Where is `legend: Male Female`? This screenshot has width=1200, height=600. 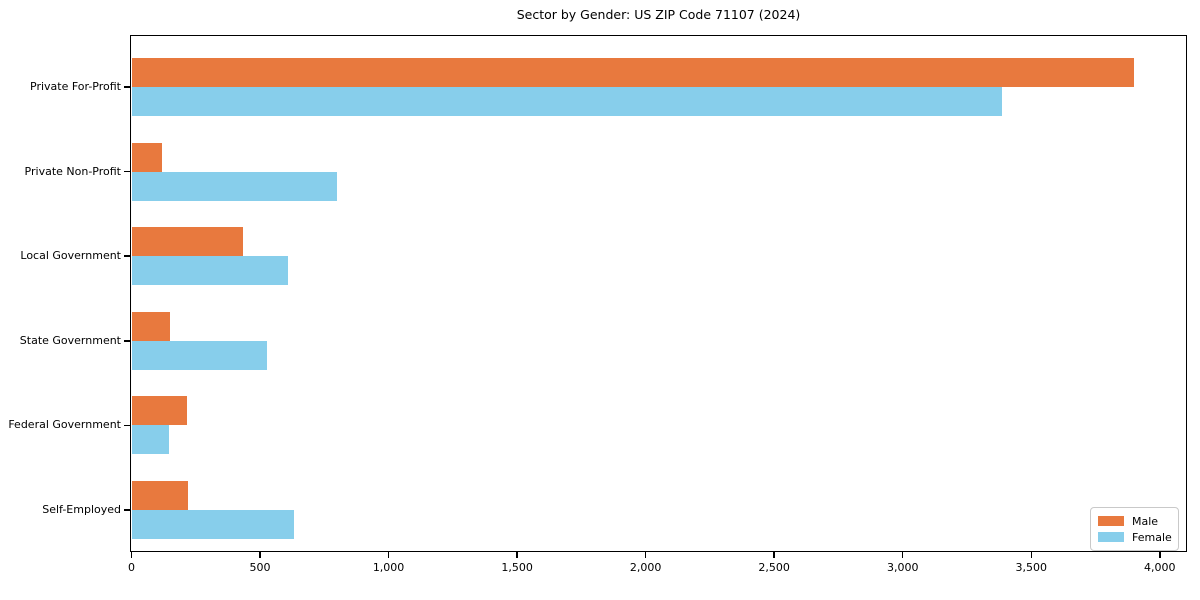
legend: Male Female is located at coordinates (1134, 529).